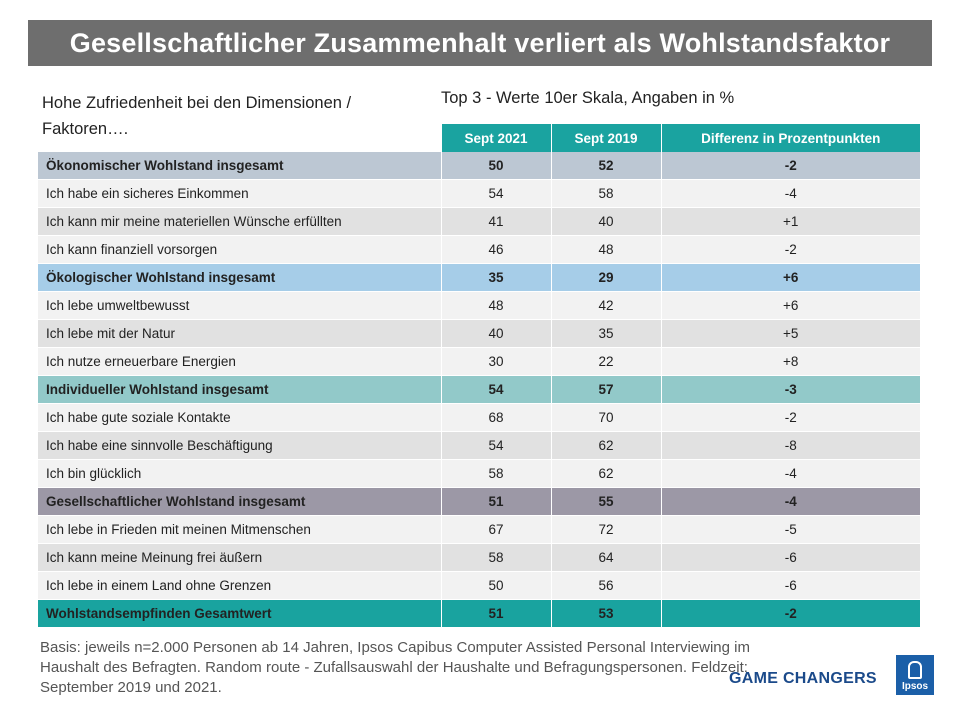 The height and width of the screenshot is (720, 960). I want to click on table-row: Ich nutze erneuerbare Energien 30 22 +8, so click(479, 361).